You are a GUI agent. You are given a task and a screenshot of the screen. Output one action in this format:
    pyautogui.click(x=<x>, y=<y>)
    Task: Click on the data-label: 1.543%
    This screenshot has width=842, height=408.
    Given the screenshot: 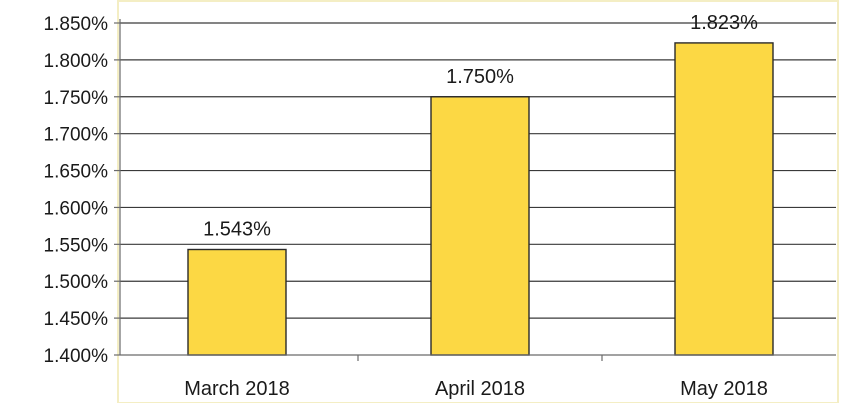 What is the action you would take?
    pyautogui.click(x=237, y=229)
    